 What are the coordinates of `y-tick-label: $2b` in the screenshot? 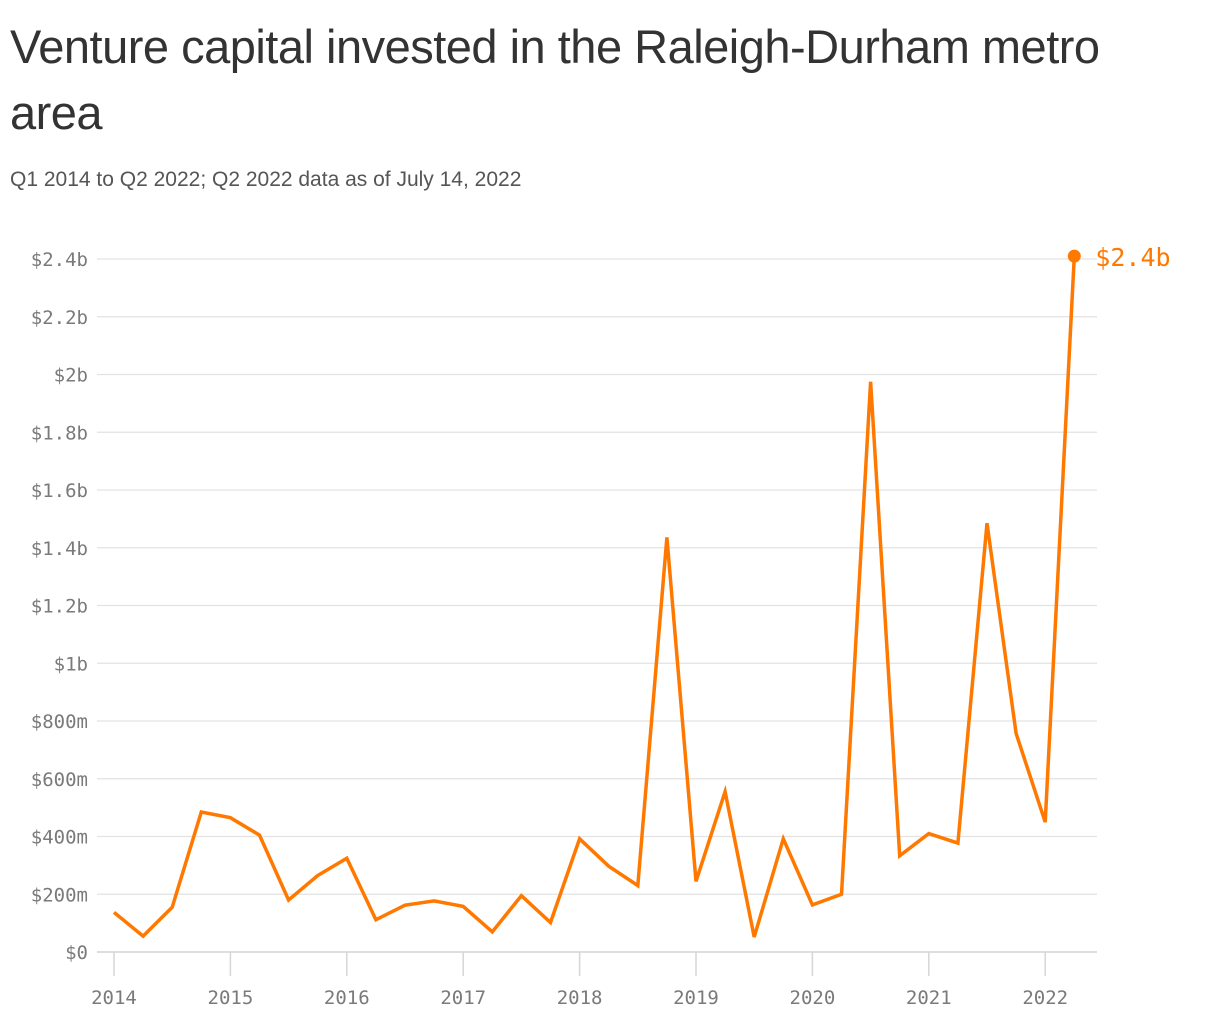 It's located at (71, 376).